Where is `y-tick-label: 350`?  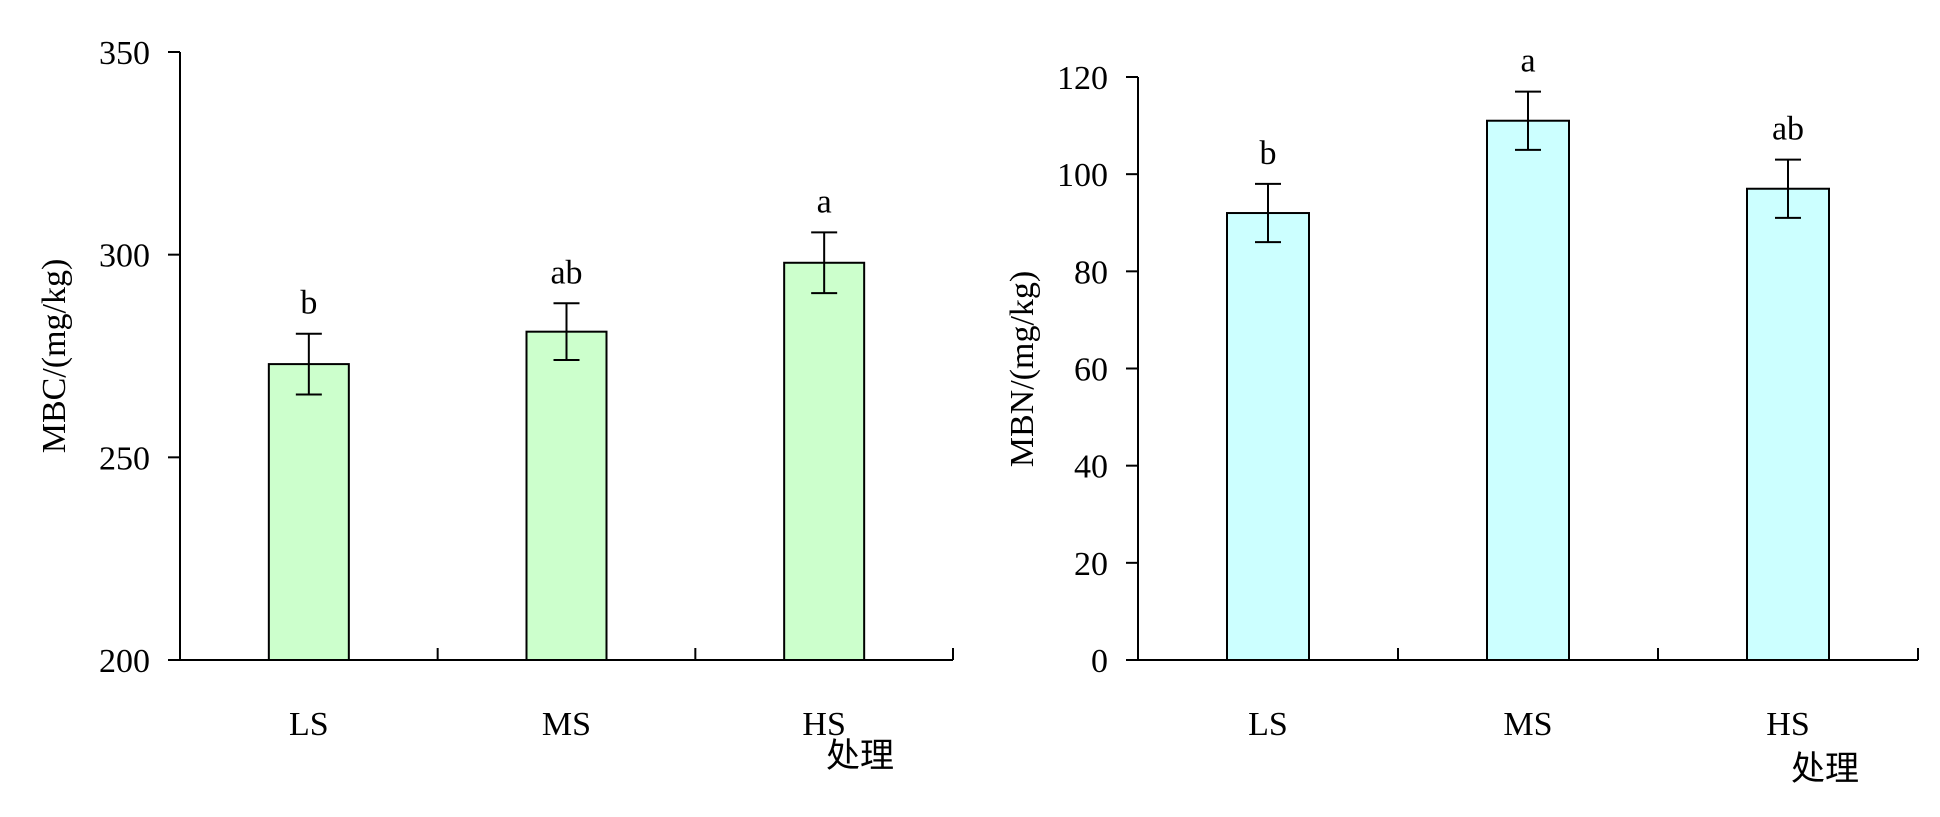
y-tick-label: 350 is located at coordinates (124, 53).